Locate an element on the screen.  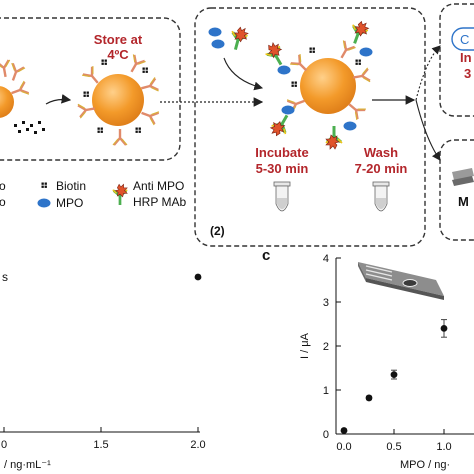
panel-c-xtick-label: 1.0 is located at coordinates (443, 447).